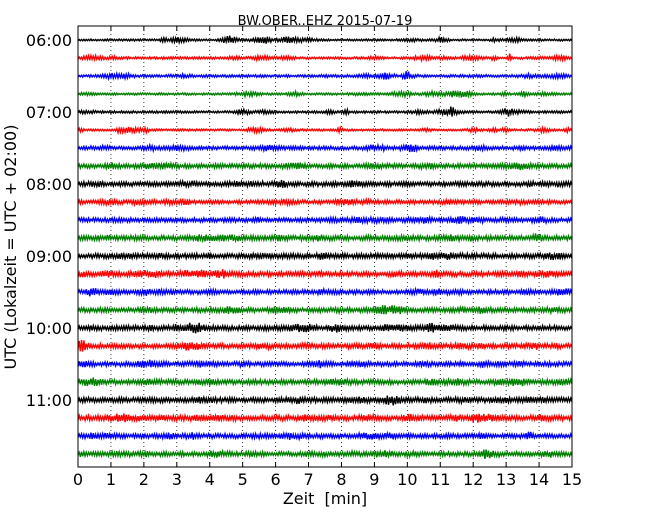  What do you see at coordinates (49, 256) in the screenshot?
I see `y-tick-label: 09:00` at bounding box center [49, 256].